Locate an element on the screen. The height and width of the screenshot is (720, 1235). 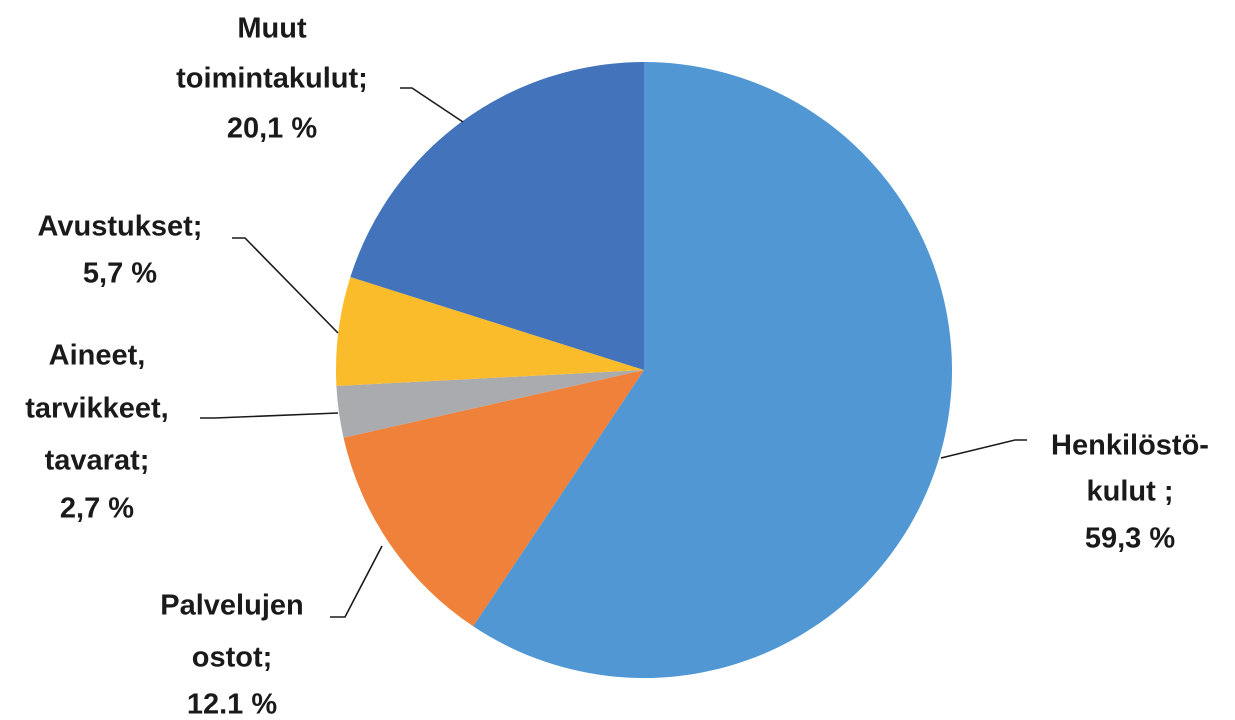
slice-value-label: 5,7 % is located at coordinates (120, 274).